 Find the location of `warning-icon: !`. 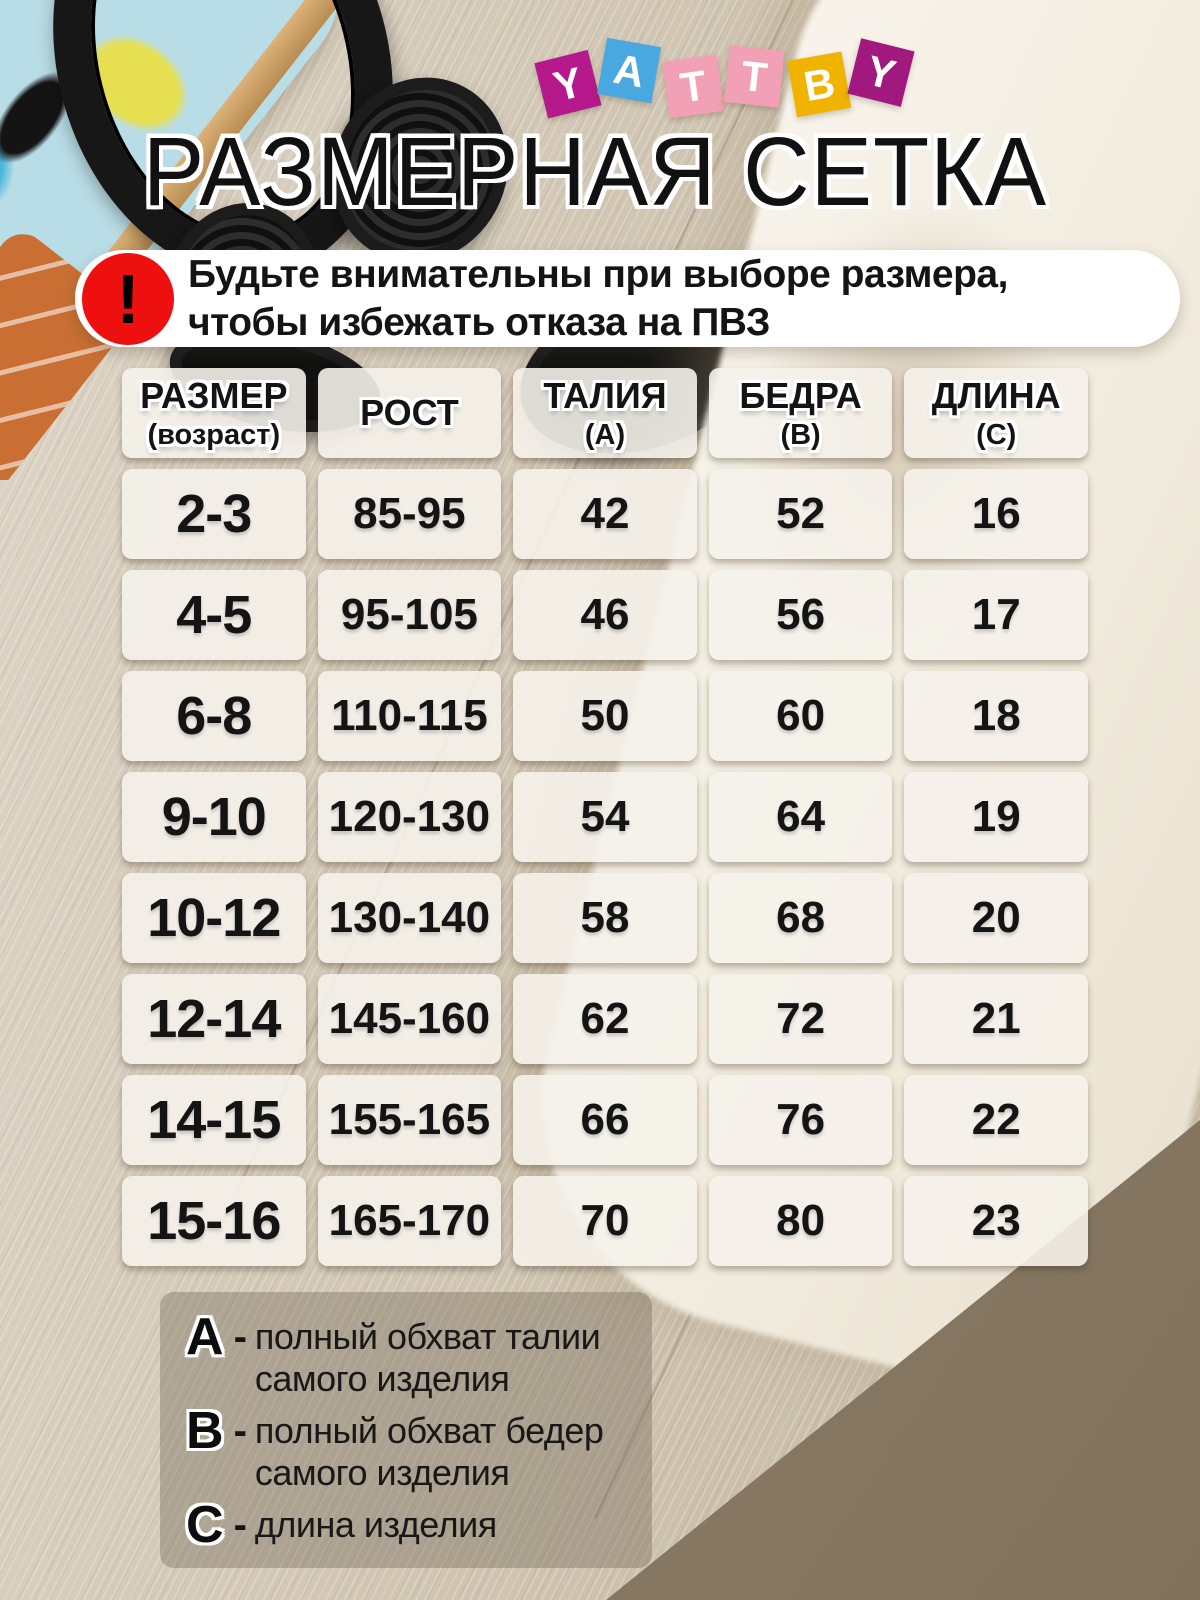

warning-icon: ! is located at coordinates (128, 298).